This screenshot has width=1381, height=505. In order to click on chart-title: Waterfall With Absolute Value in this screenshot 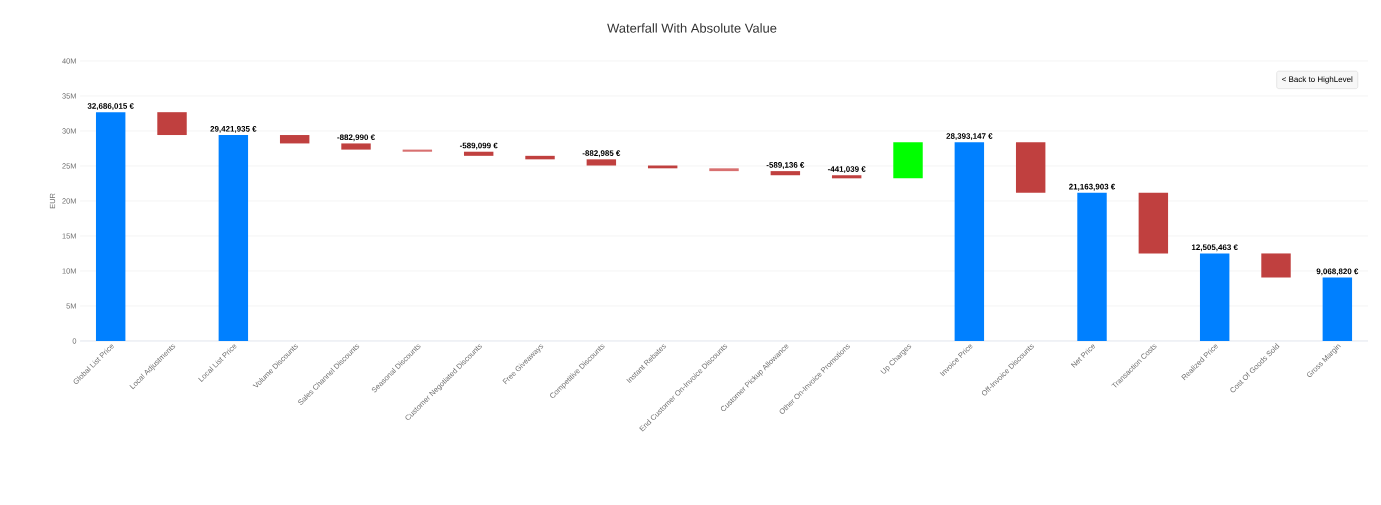, I will do `click(692, 28)`.